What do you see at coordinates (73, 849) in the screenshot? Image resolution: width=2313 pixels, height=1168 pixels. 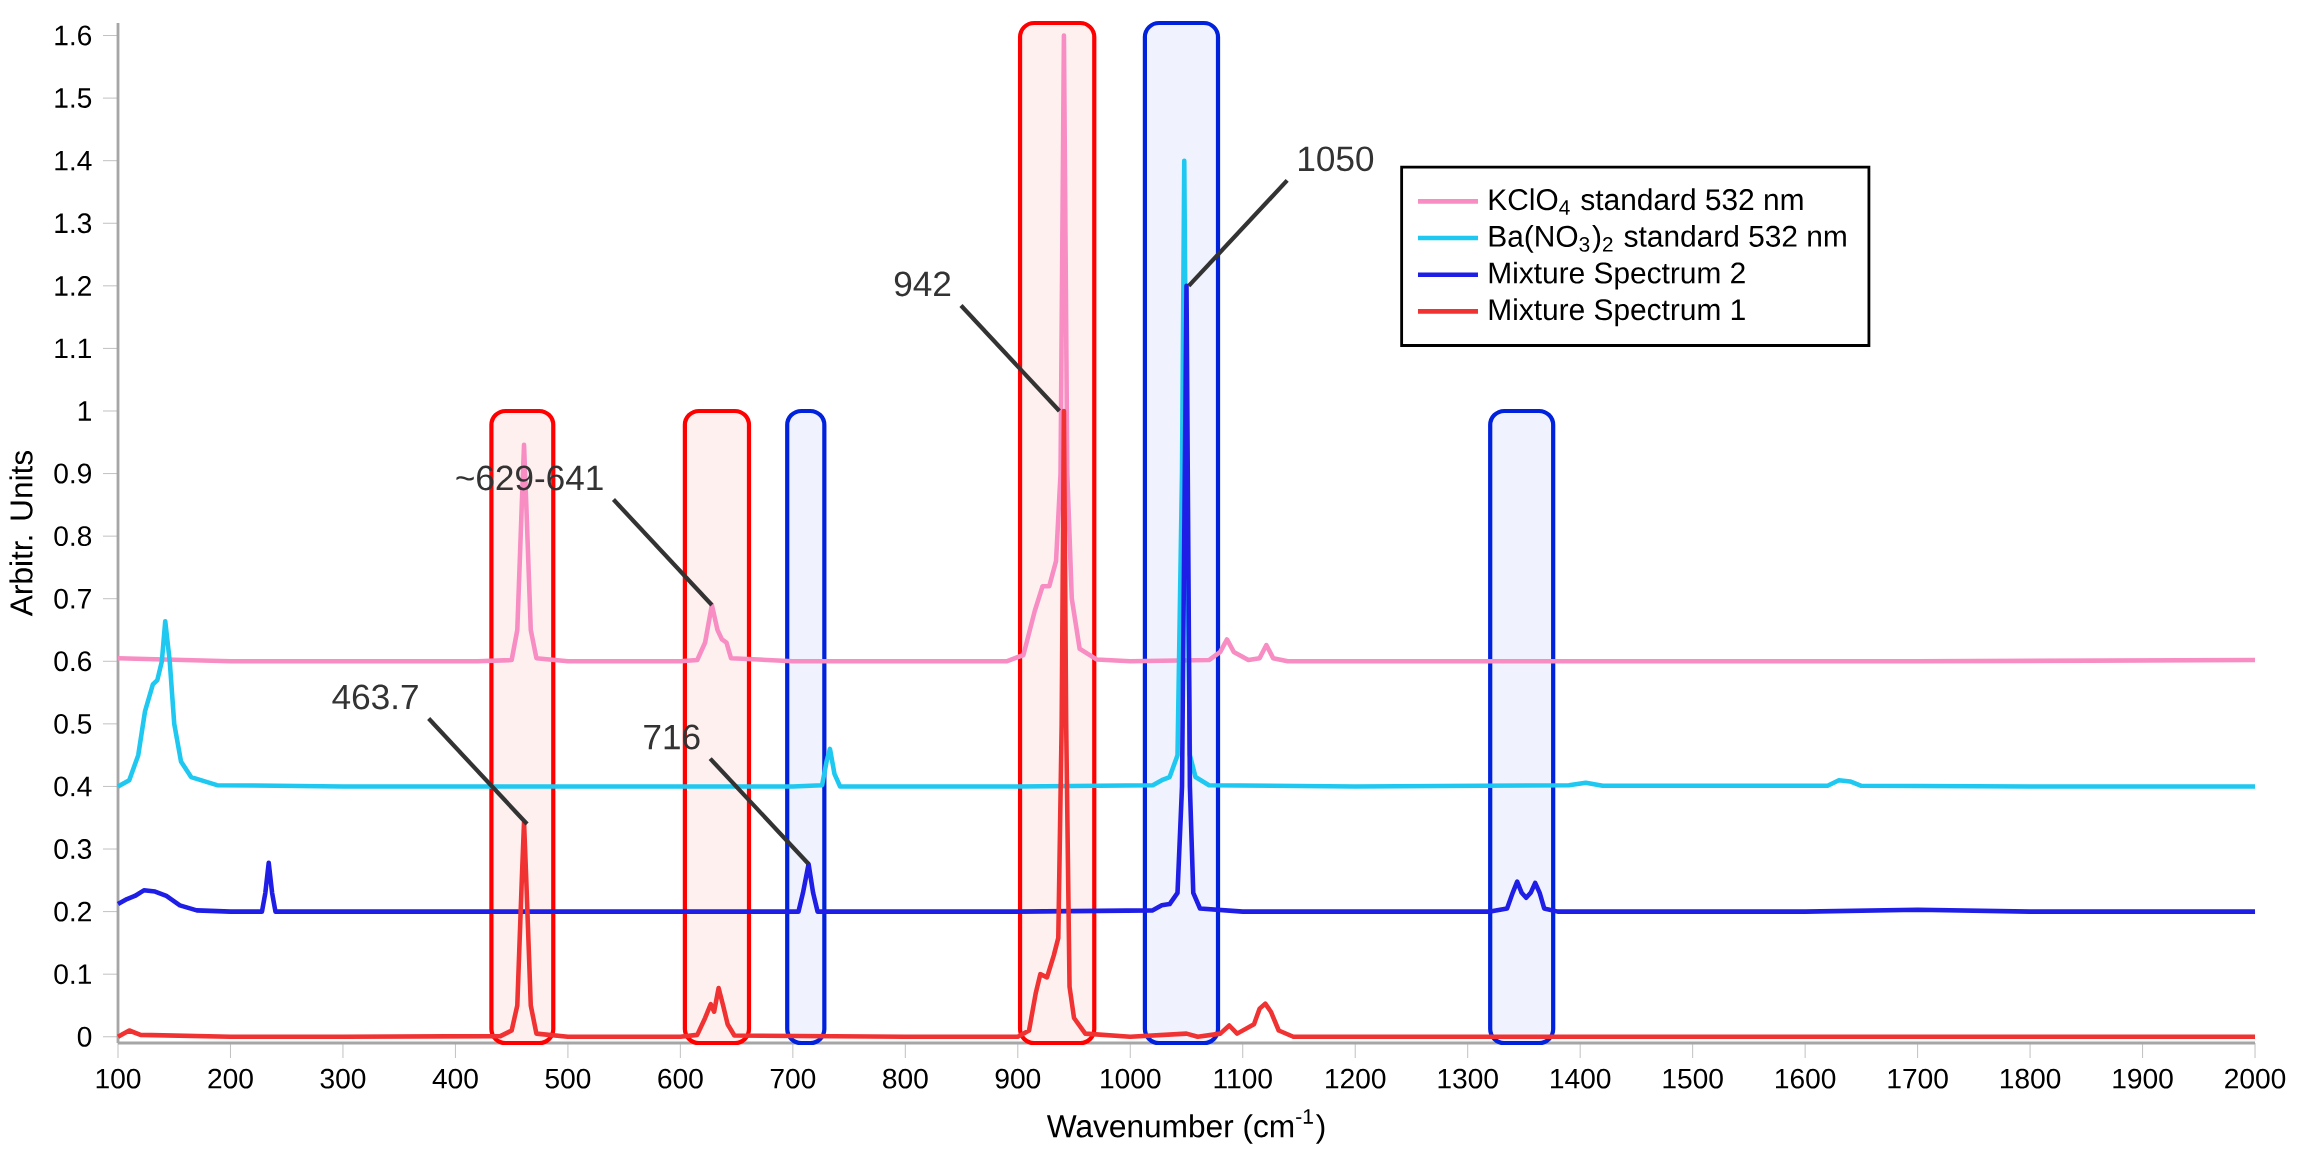 I see `y-tick-label: 0.3` at bounding box center [73, 849].